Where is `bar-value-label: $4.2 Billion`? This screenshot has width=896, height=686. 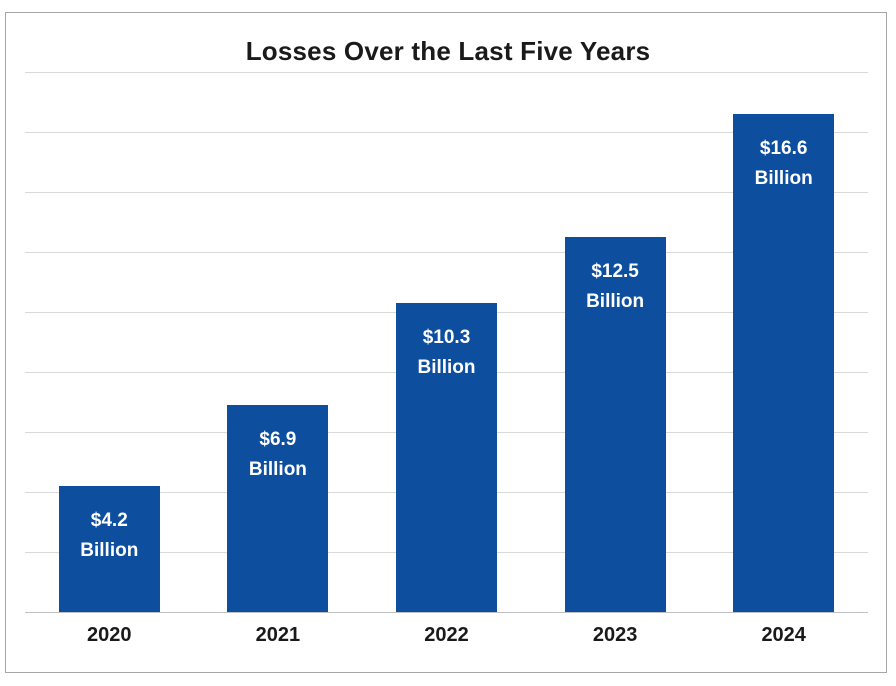 bar-value-label: $4.2 Billion is located at coordinates (109, 536).